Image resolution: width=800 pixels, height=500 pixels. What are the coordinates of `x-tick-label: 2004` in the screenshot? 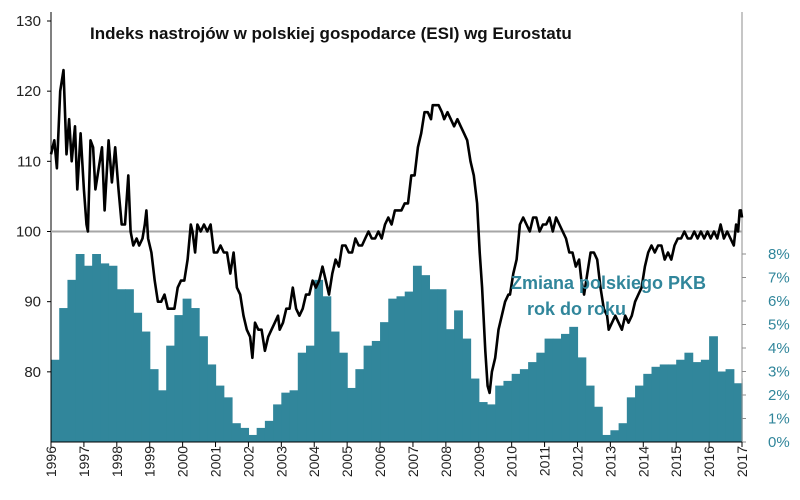 It's located at (314, 461).